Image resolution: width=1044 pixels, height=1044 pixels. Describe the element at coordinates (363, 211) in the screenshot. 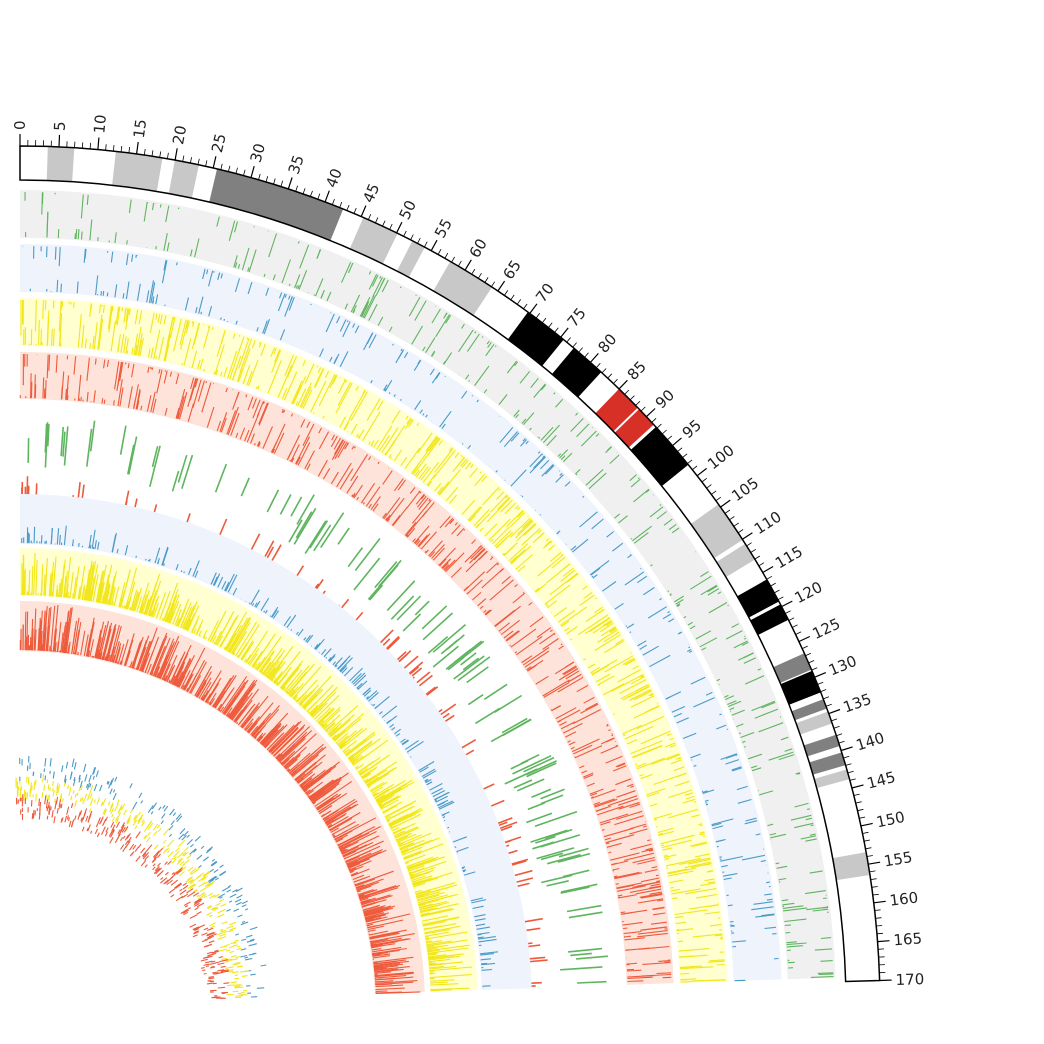

I see `major-tick` at that location.